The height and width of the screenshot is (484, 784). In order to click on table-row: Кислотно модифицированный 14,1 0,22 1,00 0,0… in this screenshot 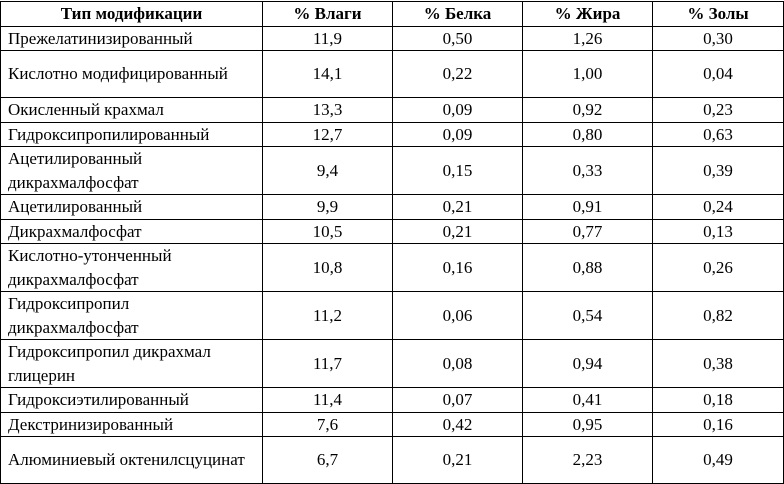, I will do `click(392, 74)`.